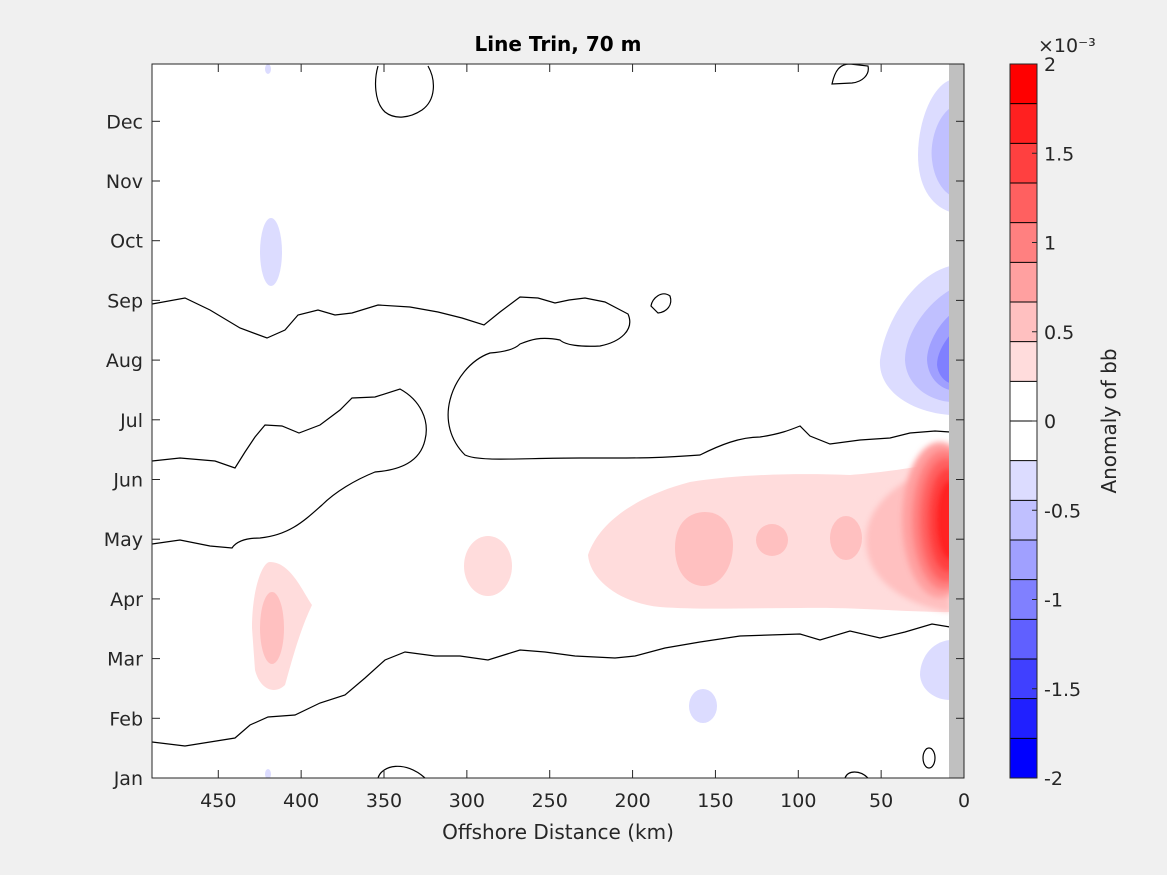 The image size is (1167, 875). Describe the element at coordinates (881, 801) in the screenshot. I see `x-tick-label: 50` at that location.